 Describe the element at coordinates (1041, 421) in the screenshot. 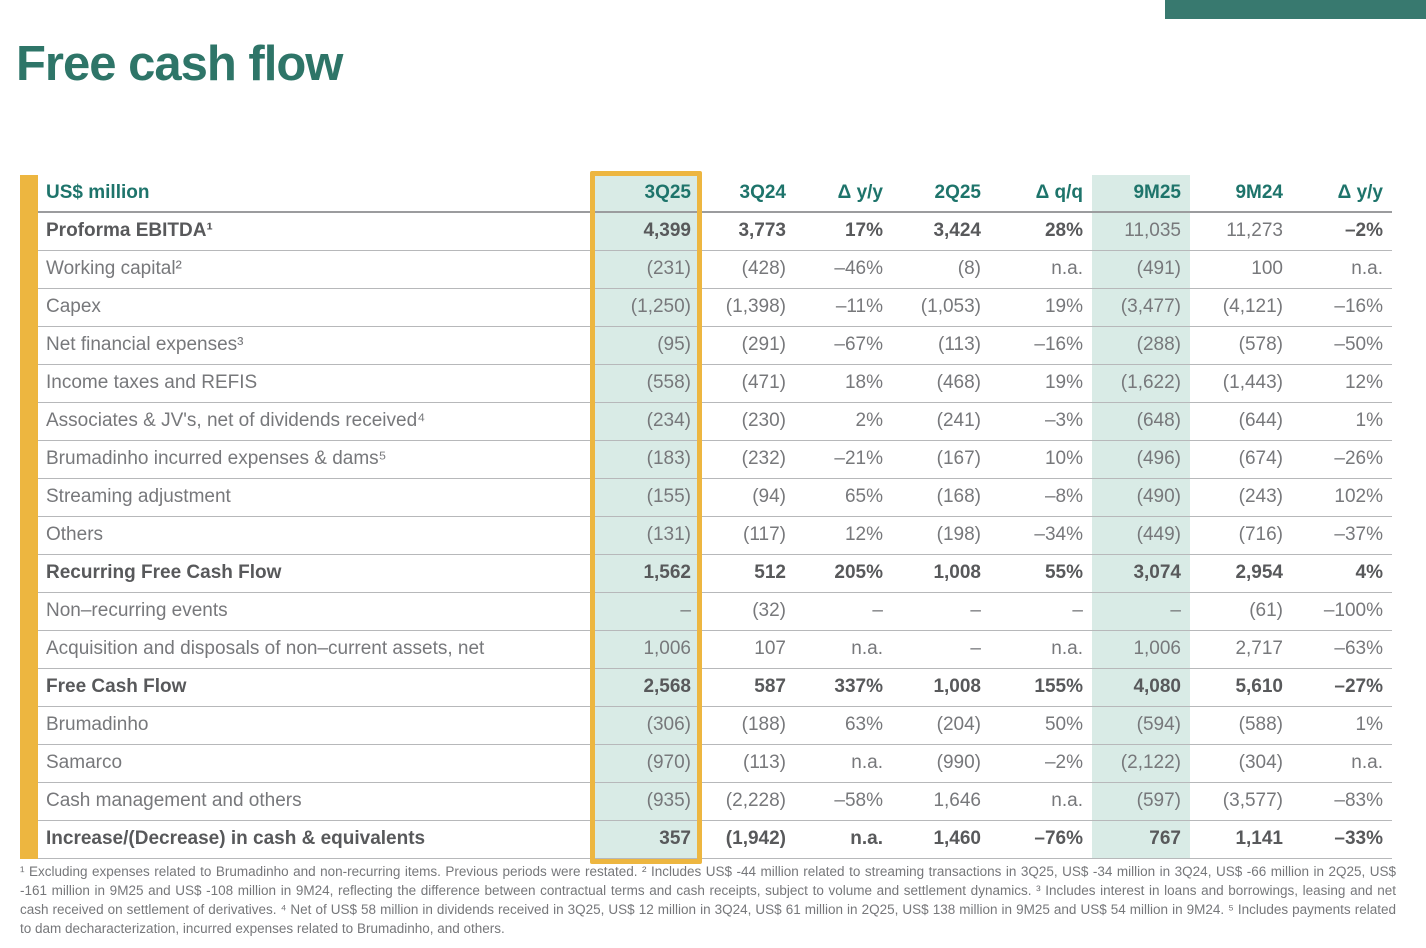

I see `value-cell-q-q: –3%` at that location.